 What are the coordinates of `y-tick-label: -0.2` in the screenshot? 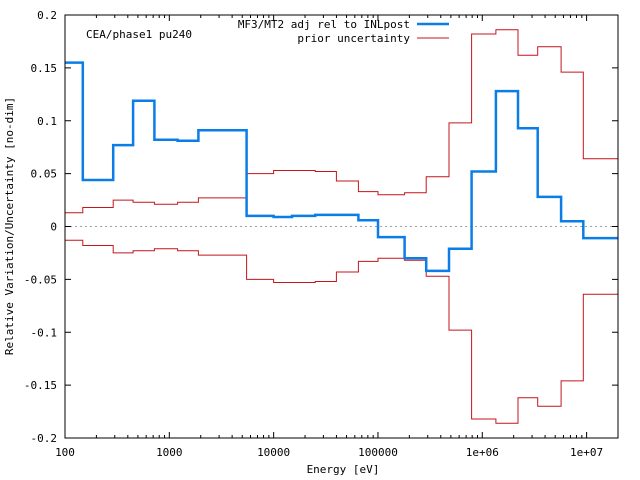 It's located at (44, 438).